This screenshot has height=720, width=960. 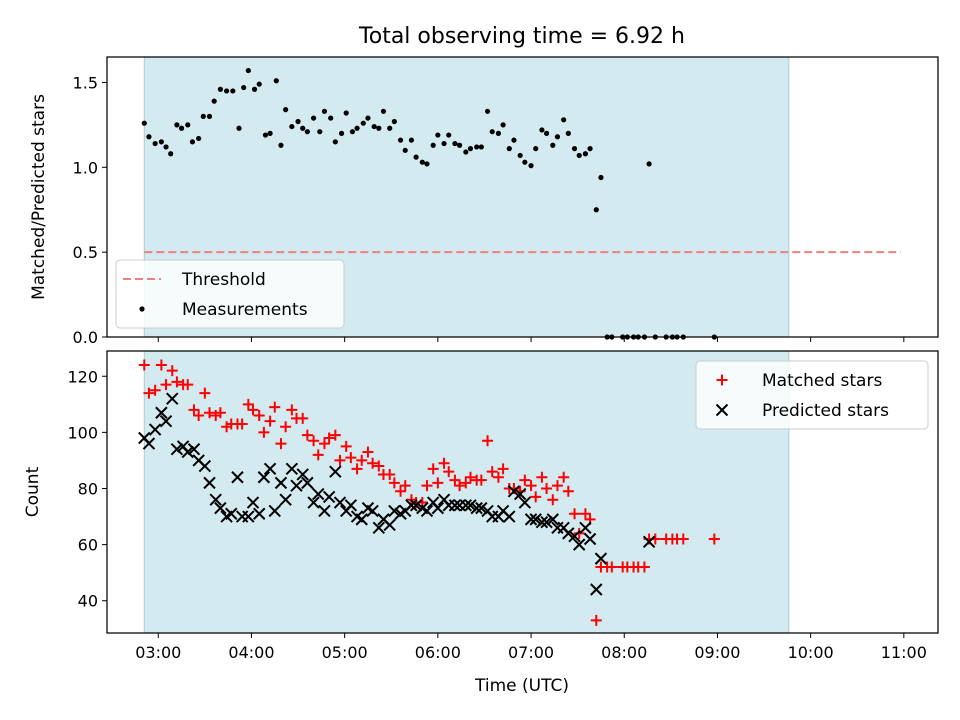 I want to click on y-tick-label: 100, so click(x=82, y=432).